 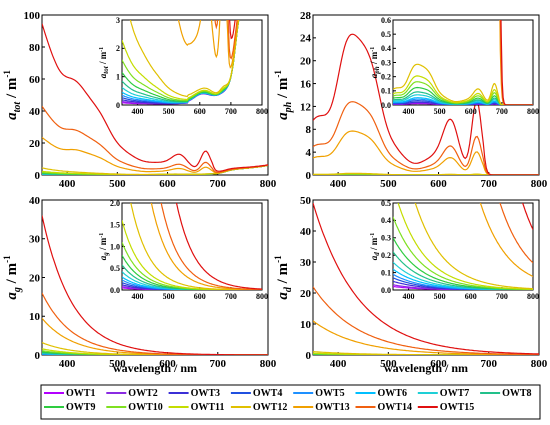 I want to click on legend-entry-owt7: OWT7, so click(x=443, y=393).